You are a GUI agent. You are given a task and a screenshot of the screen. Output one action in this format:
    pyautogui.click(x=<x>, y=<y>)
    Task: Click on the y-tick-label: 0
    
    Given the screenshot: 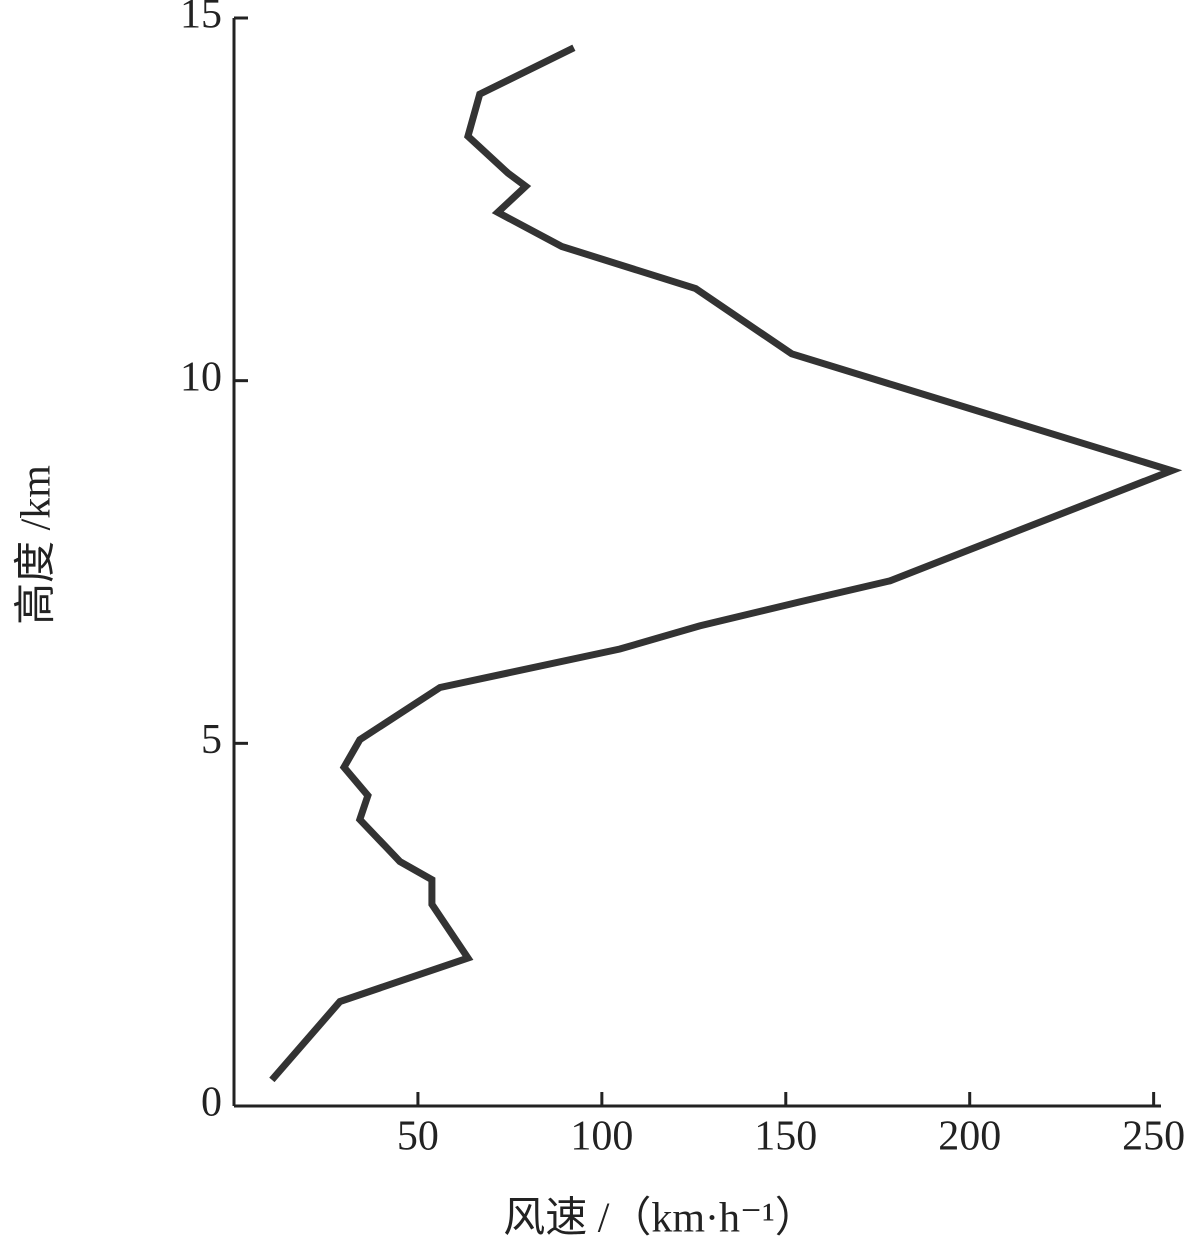 What is the action you would take?
    pyautogui.click(x=211, y=1103)
    